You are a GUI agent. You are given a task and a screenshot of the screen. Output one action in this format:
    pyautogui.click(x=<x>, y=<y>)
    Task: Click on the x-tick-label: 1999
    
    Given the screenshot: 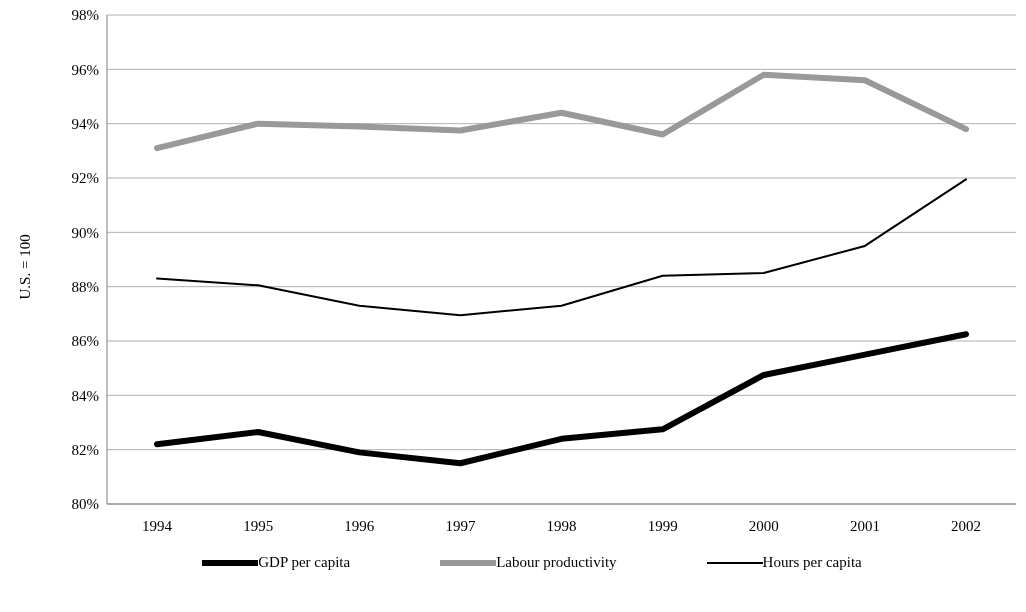 What is the action you would take?
    pyautogui.click(x=662, y=525)
    